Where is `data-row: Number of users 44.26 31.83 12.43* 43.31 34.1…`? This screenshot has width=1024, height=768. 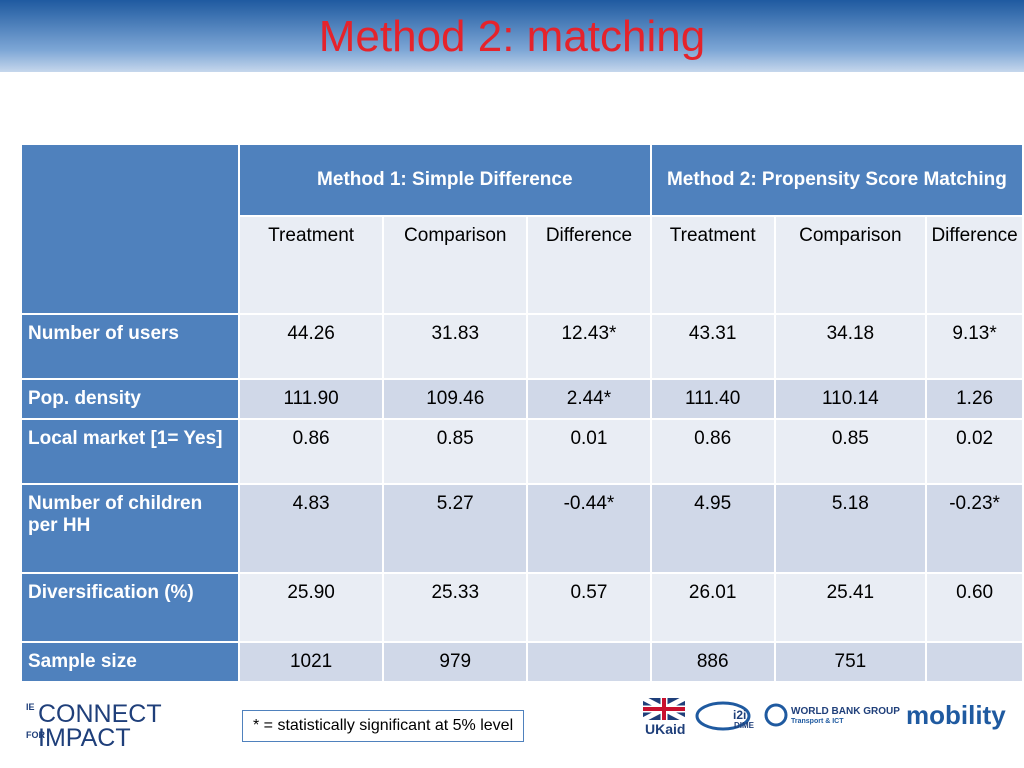
data-row: Number of users 44.26 31.83 12.43* 43.31 34.1… is located at coordinates (522, 346).